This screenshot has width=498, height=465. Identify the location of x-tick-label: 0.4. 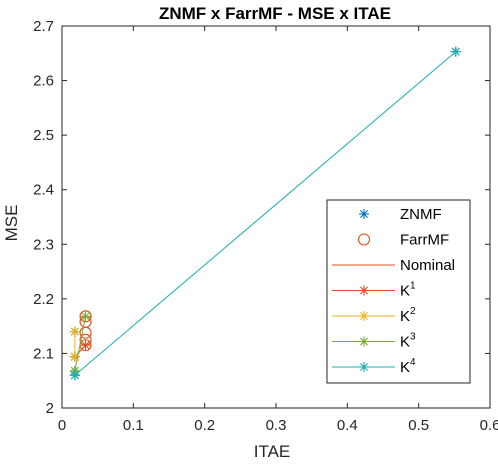
(347, 425).